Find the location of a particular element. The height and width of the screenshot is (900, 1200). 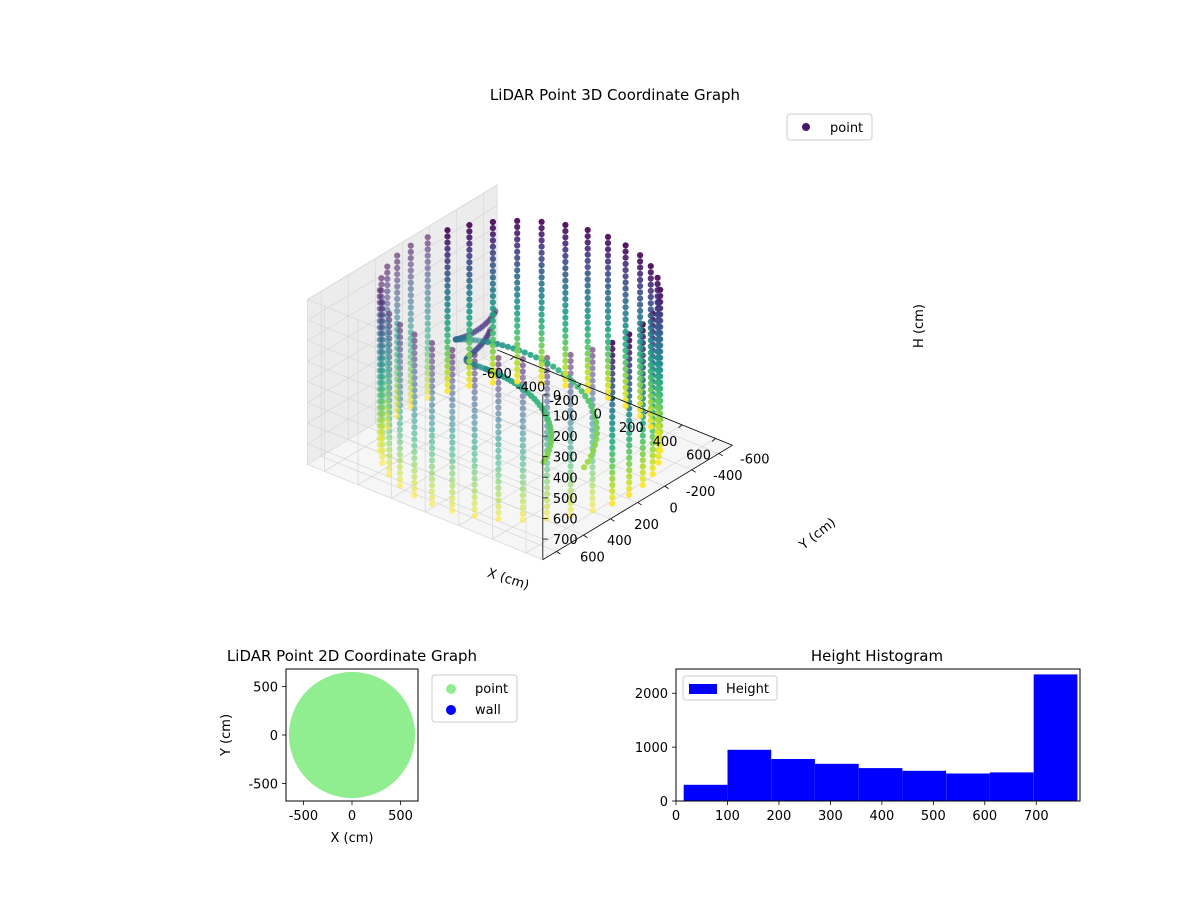

chart-2d-ylabel: Y (cm) is located at coordinates (226, 735).